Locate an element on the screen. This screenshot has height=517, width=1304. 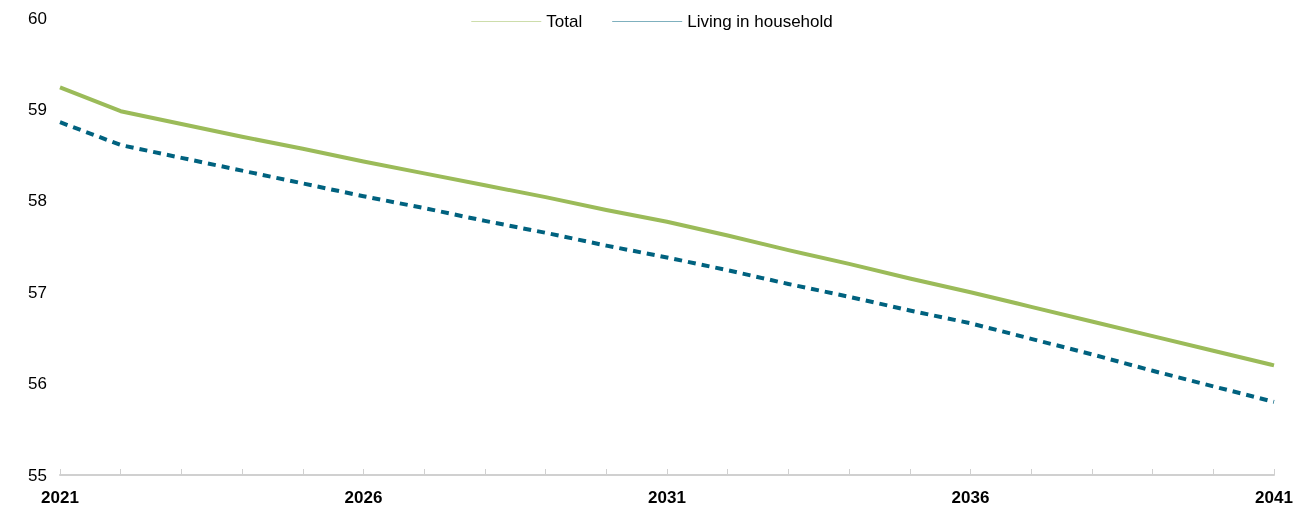
y-tick-label: 55 is located at coordinates (37, 475).